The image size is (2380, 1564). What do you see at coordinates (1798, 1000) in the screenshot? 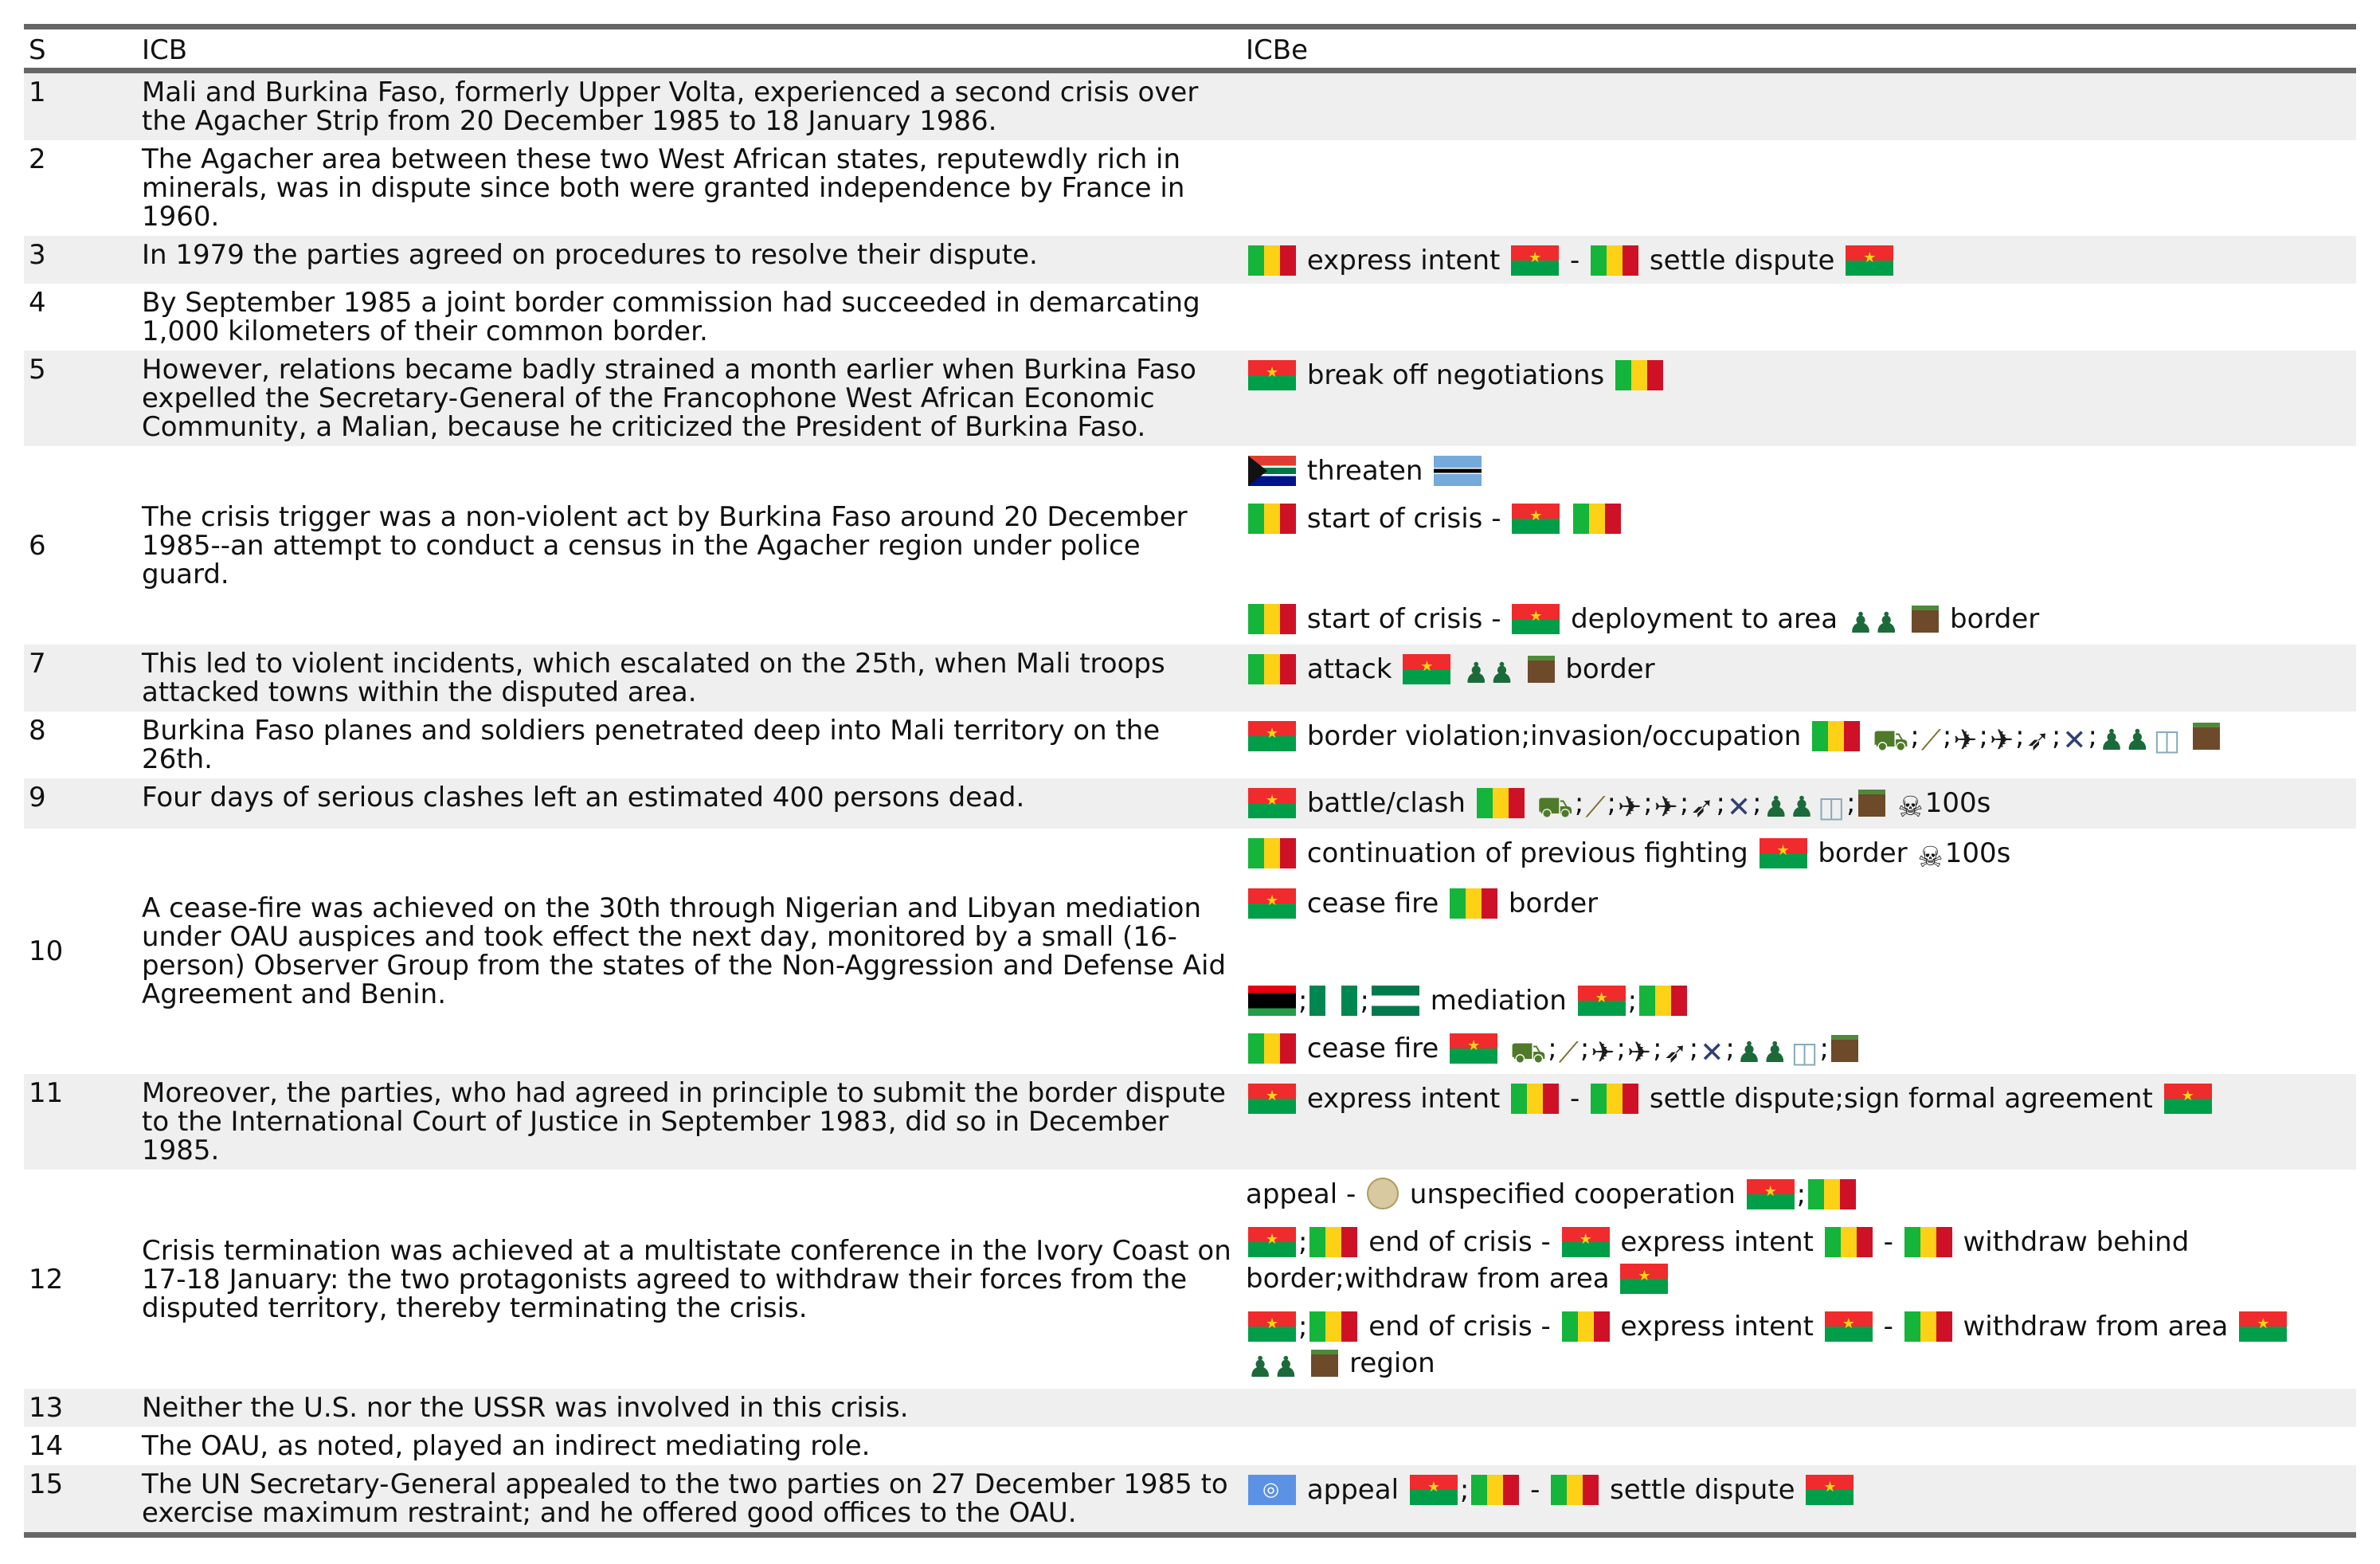
I see `icbe-event: ;; mediation ;` at bounding box center [1798, 1000].